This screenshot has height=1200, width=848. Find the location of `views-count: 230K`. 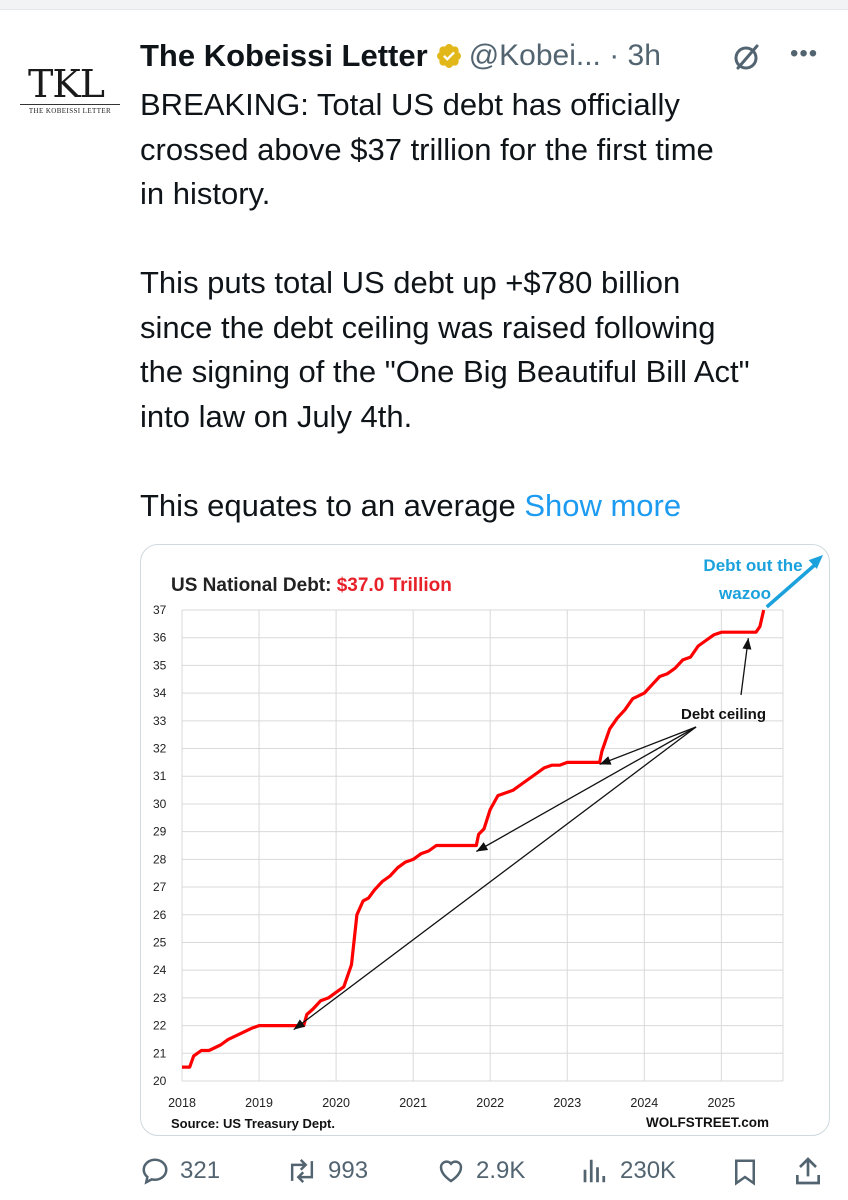

views-count: 230K is located at coordinates (648, 1170).